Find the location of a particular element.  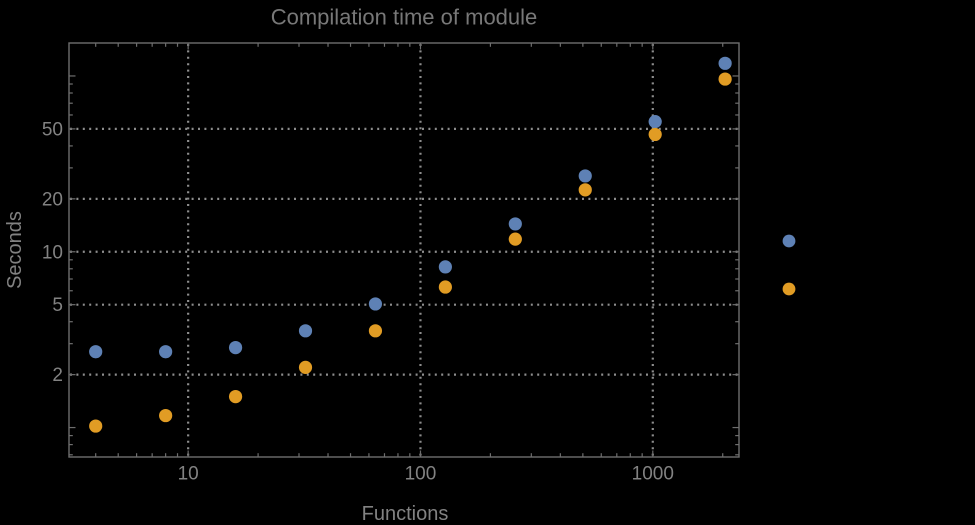

chart-title: Compilation time of module is located at coordinates (404, 17).